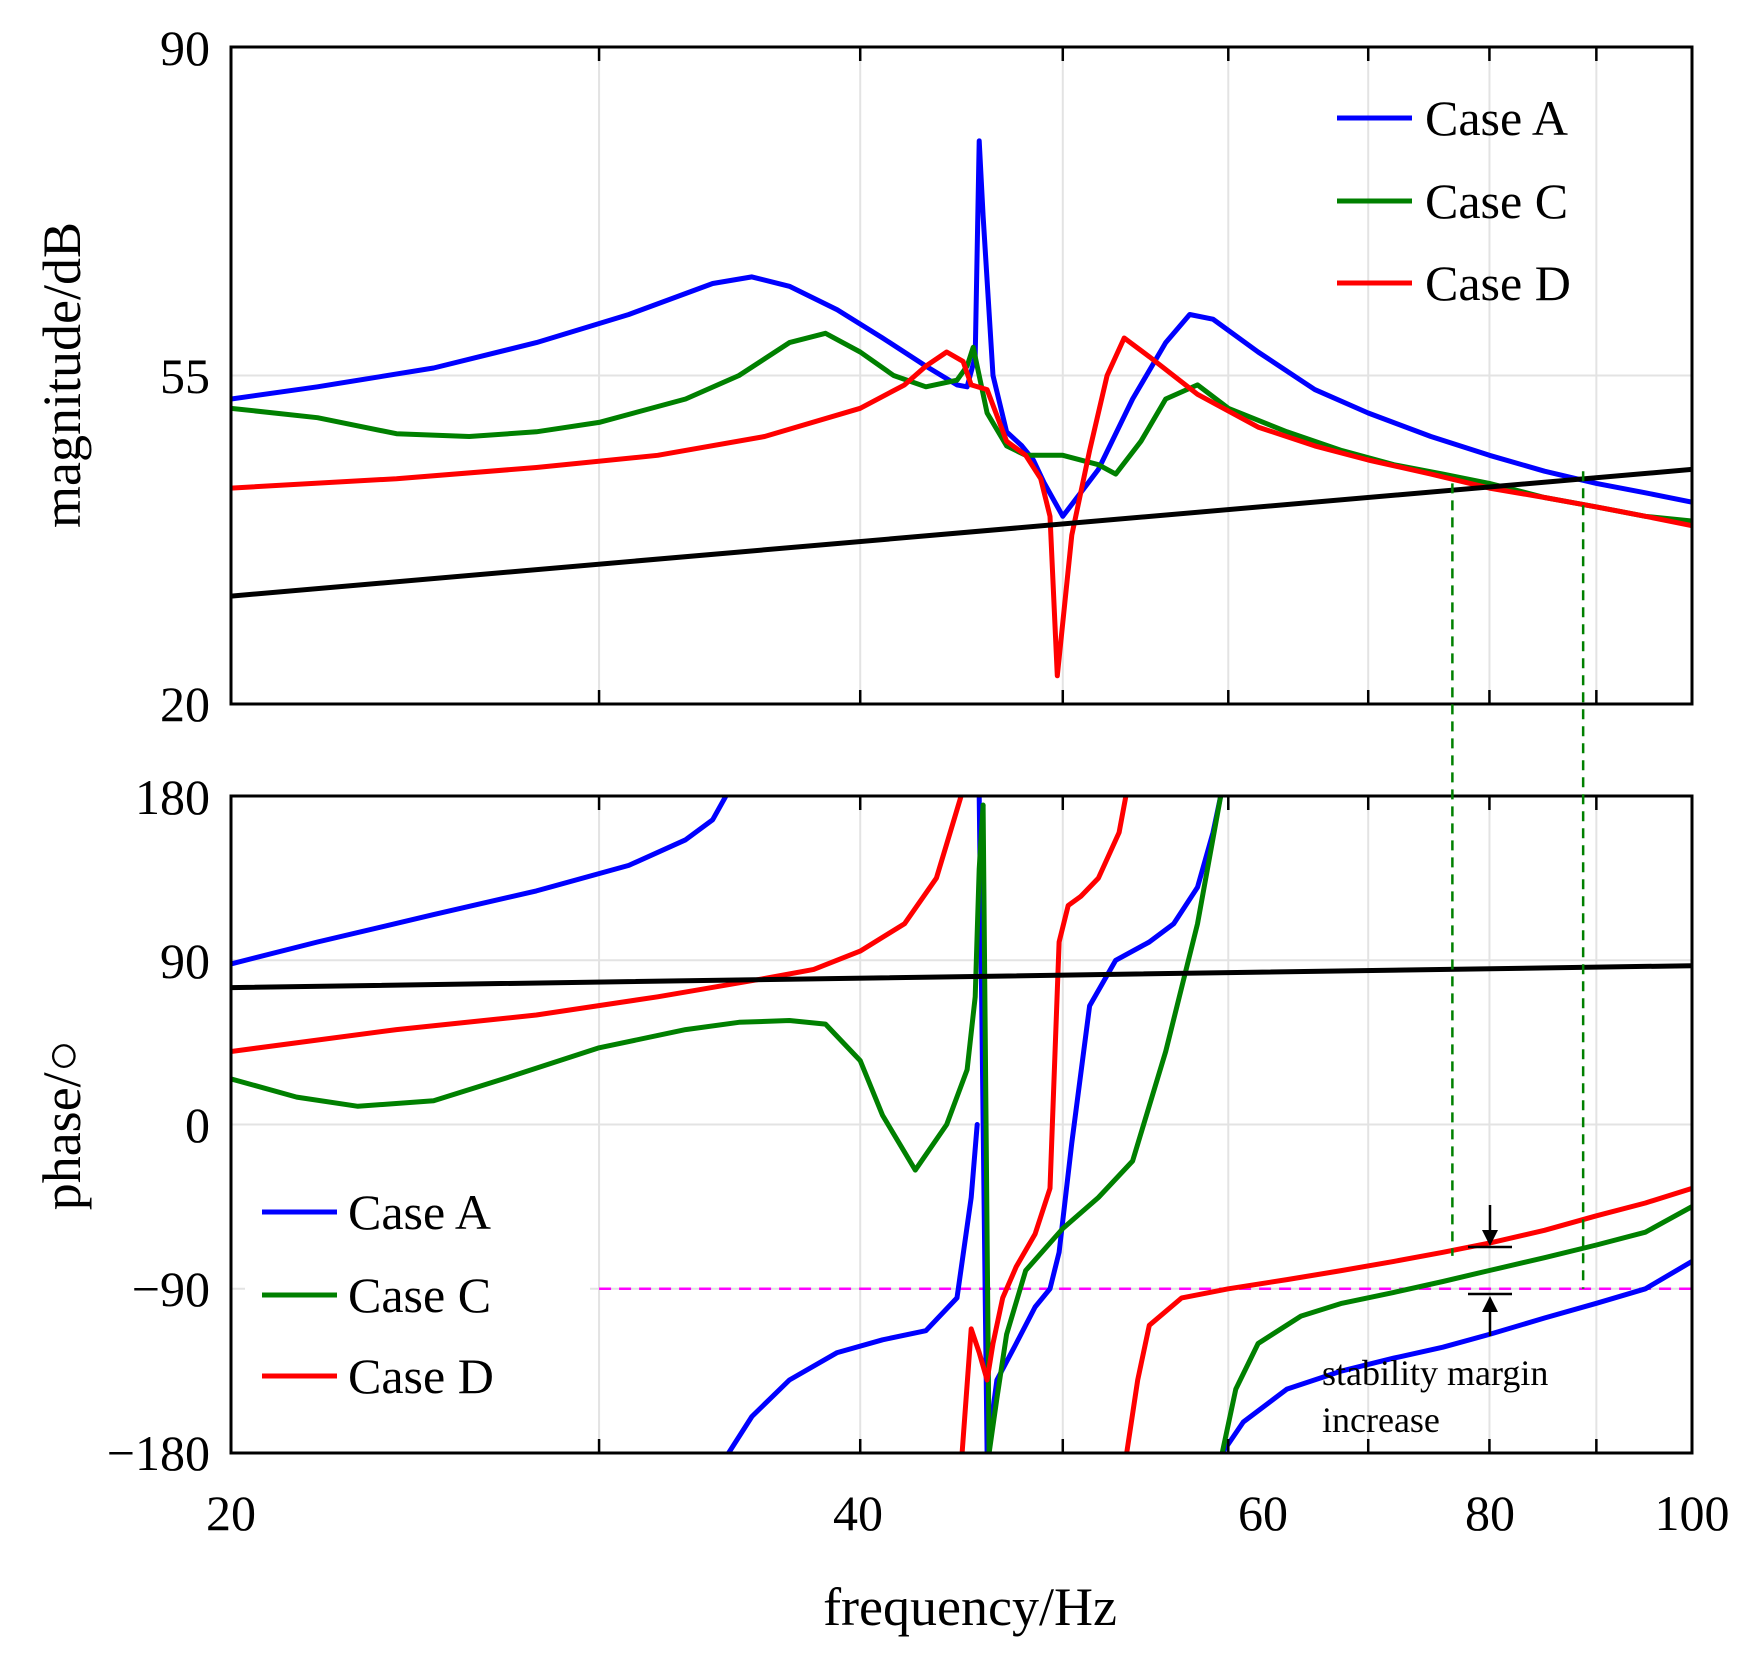 This screenshot has width=1759, height=1675. What do you see at coordinates (1490, 1513) in the screenshot?
I see `x-tick-80: 80` at bounding box center [1490, 1513].